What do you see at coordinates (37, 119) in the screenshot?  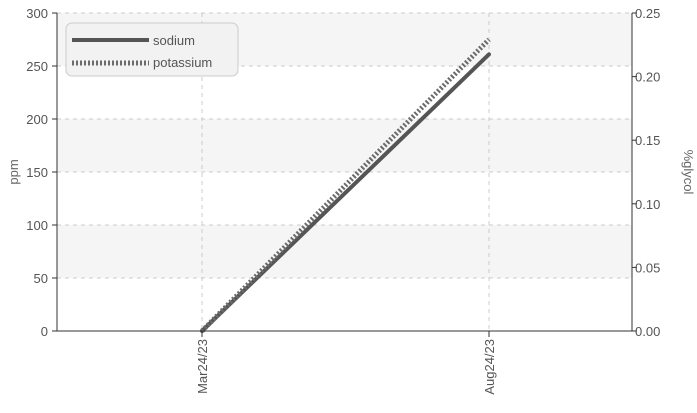 I see `y-tick-label: 200` at bounding box center [37, 119].